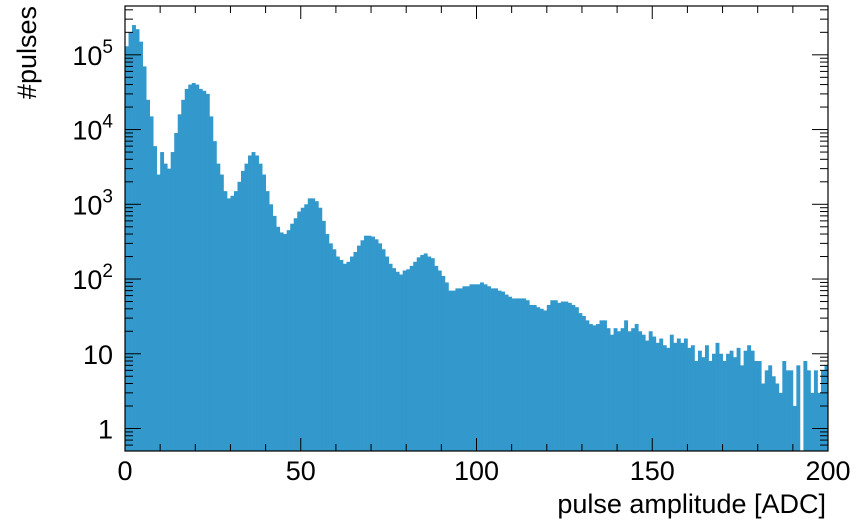  I want to click on y-tick-label: 10⁵, so click(92, 54).